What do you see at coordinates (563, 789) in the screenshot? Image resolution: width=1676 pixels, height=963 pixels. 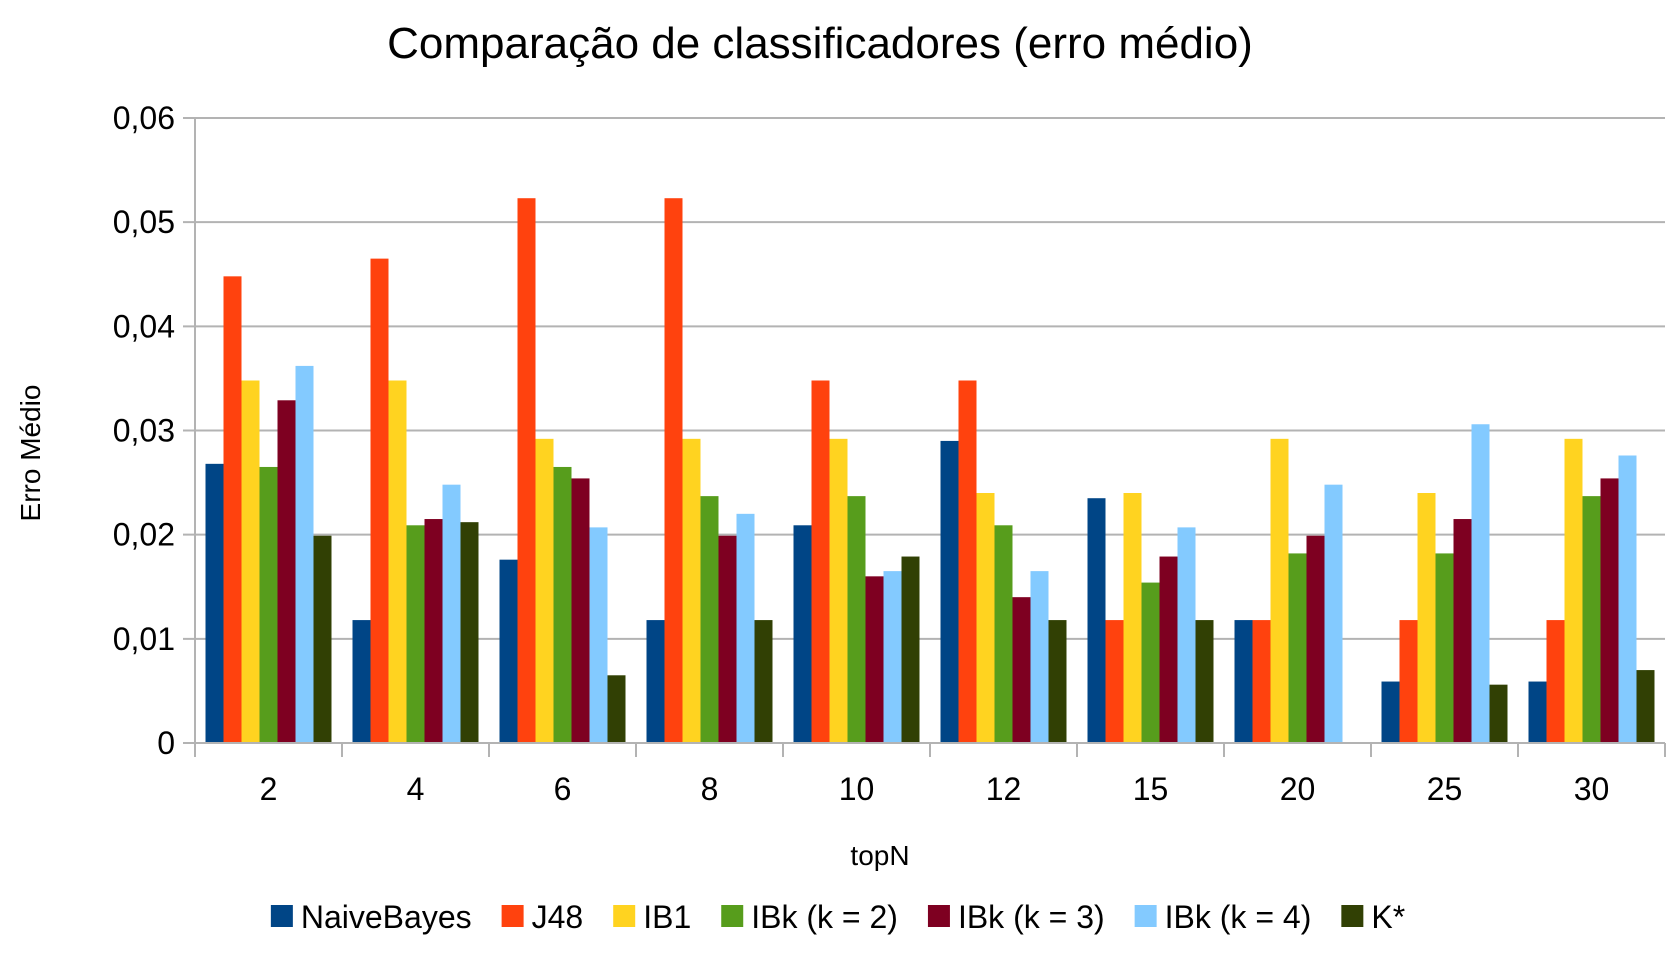 I see `x-tick-label: 6` at bounding box center [563, 789].